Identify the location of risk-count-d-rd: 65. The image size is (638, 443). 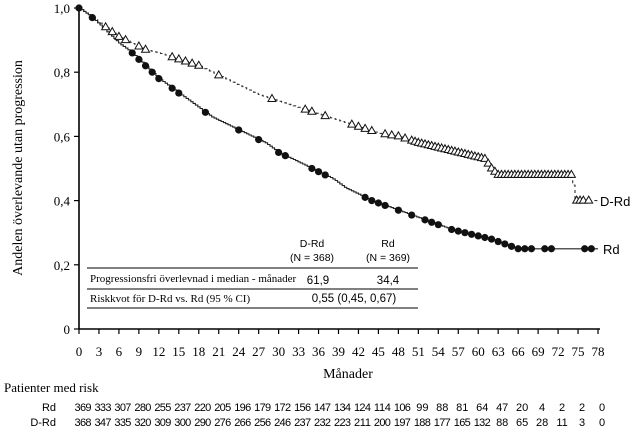
(522, 423).